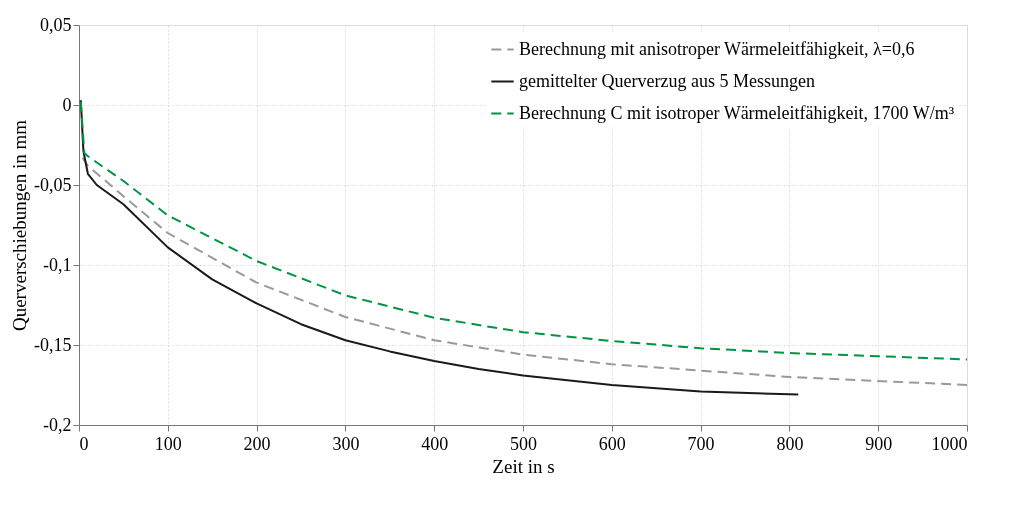 This screenshot has height=514, width=1026. Describe the element at coordinates (168, 443) in the screenshot. I see `x-tick-label: 100` at that location.